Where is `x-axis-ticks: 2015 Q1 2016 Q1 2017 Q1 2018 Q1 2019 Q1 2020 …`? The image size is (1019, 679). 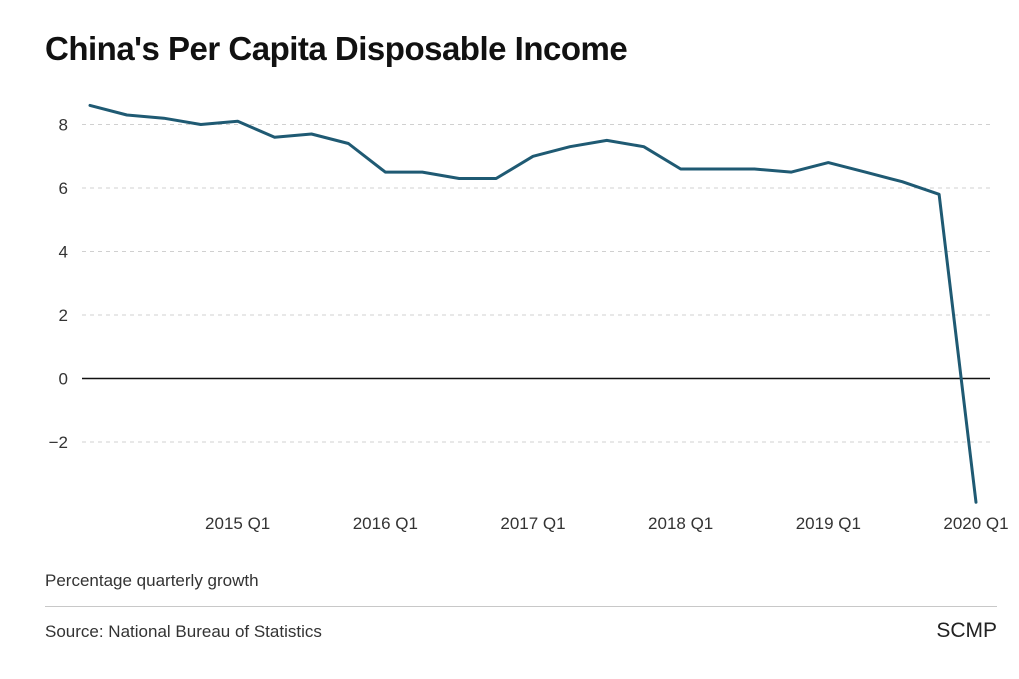
x-axis-ticks: 2015 Q1 2016 Q1 2017 Q1 2018 Q1 2019 Q1 2020 … is located at coordinates (607, 523).